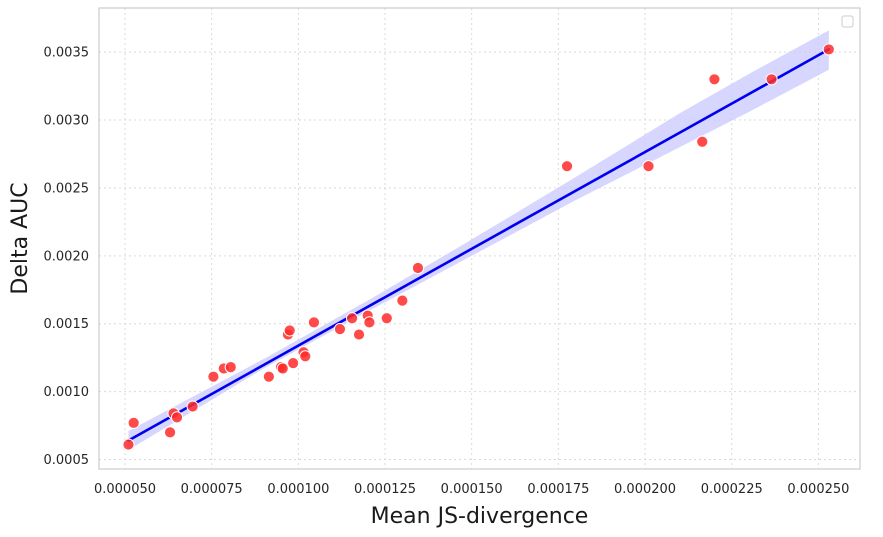 The height and width of the screenshot is (537, 883). Describe the element at coordinates (212, 489) in the screenshot. I see `x-tick-label: 0.000075` at that location.